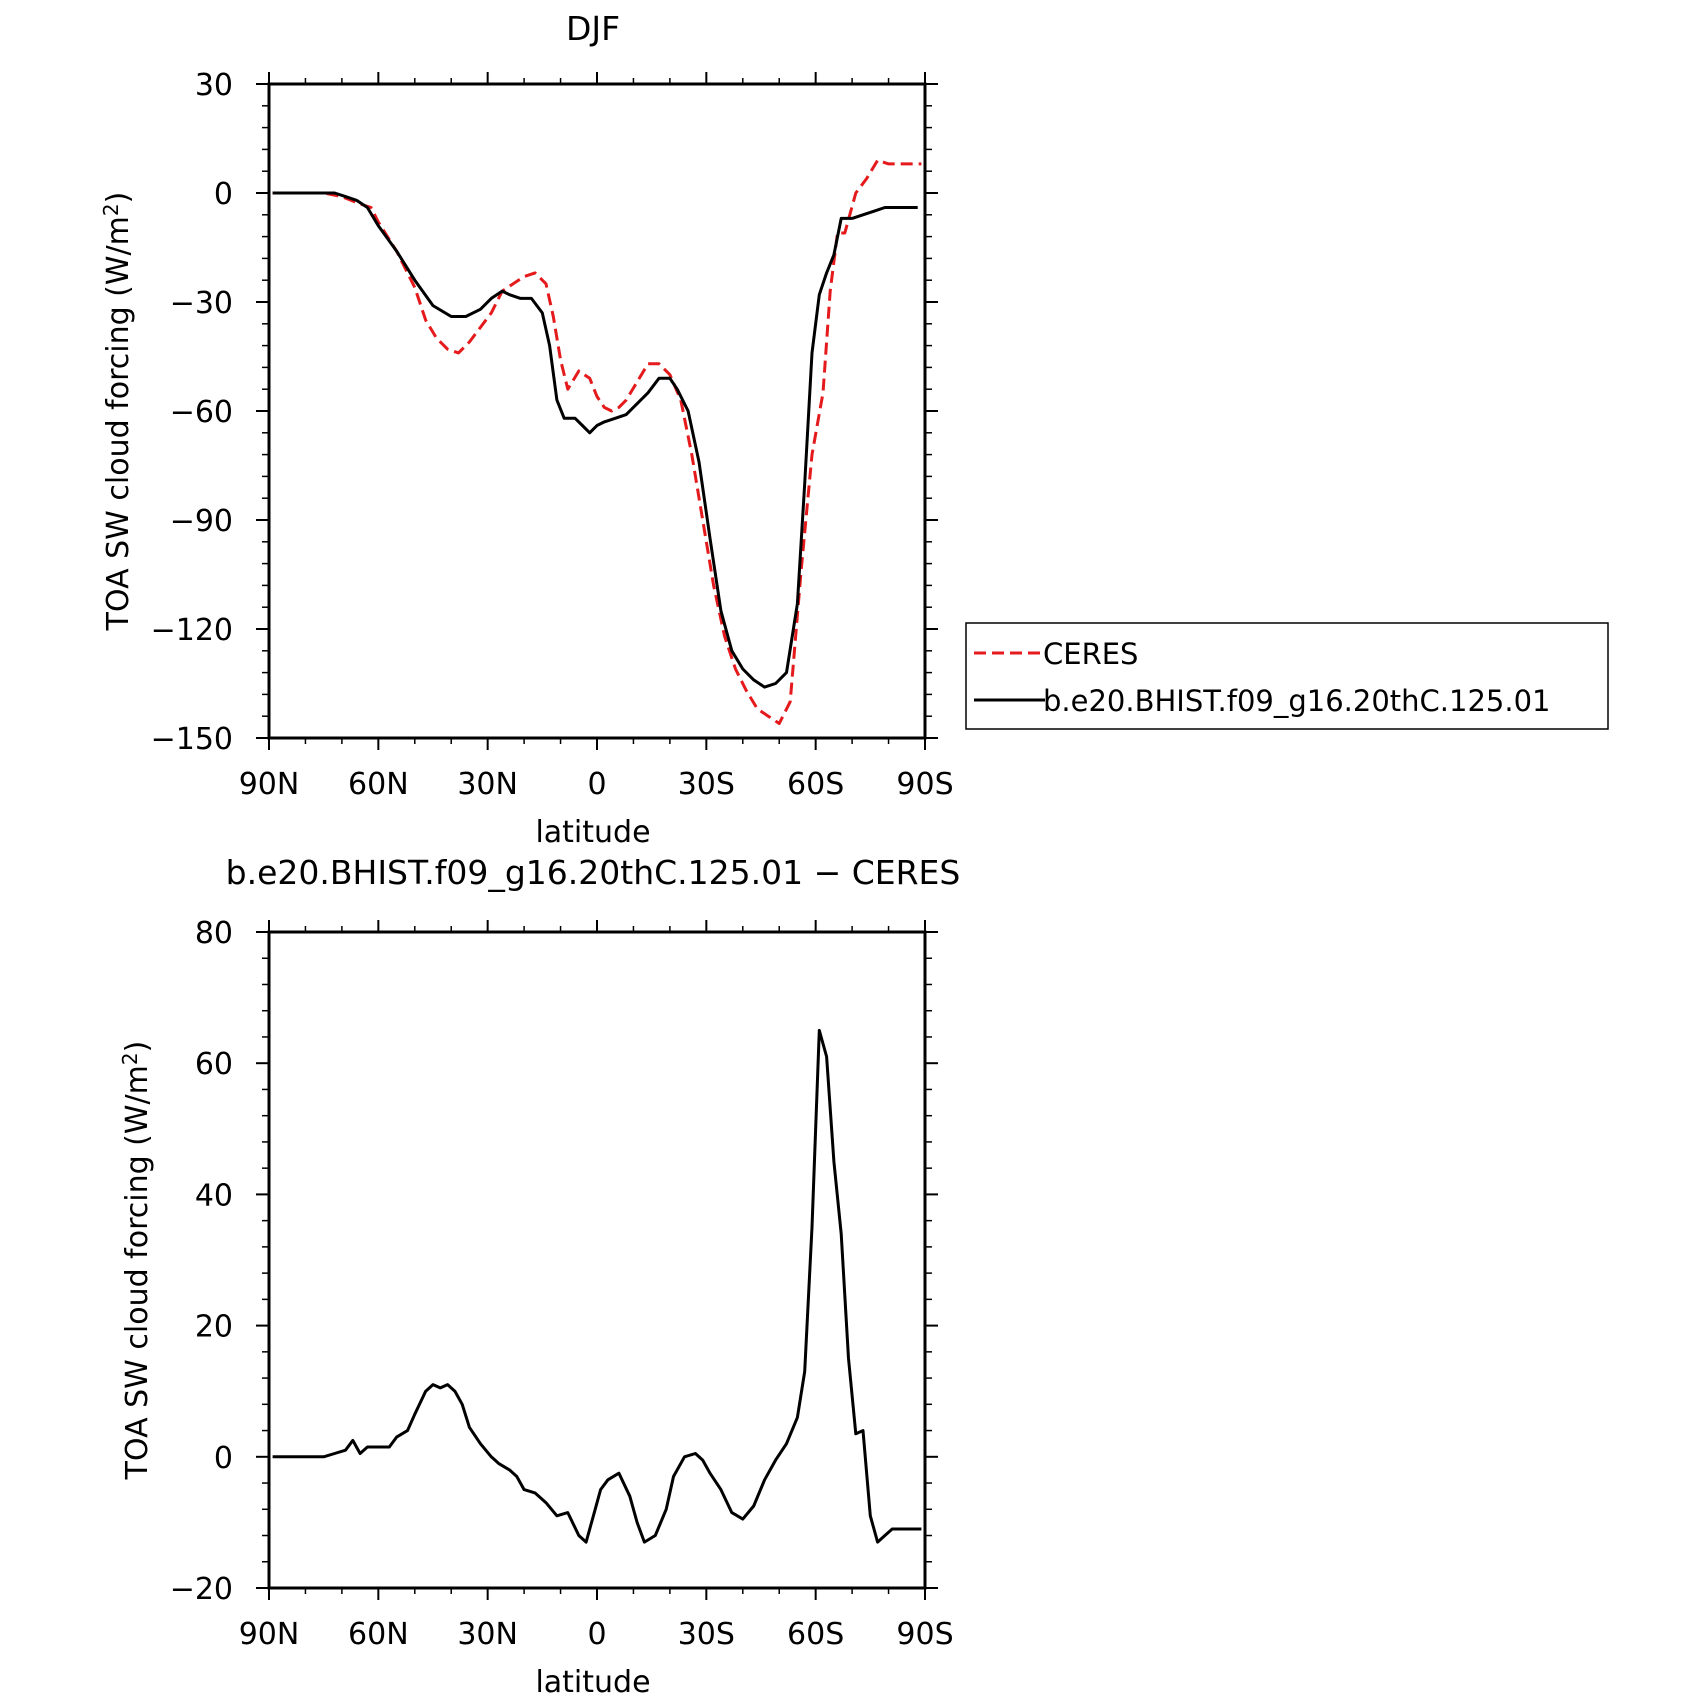 The image size is (1697, 1697). What do you see at coordinates (214, 933) in the screenshot?
I see `bottom-ytick-label: 80` at bounding box center [214, 933].